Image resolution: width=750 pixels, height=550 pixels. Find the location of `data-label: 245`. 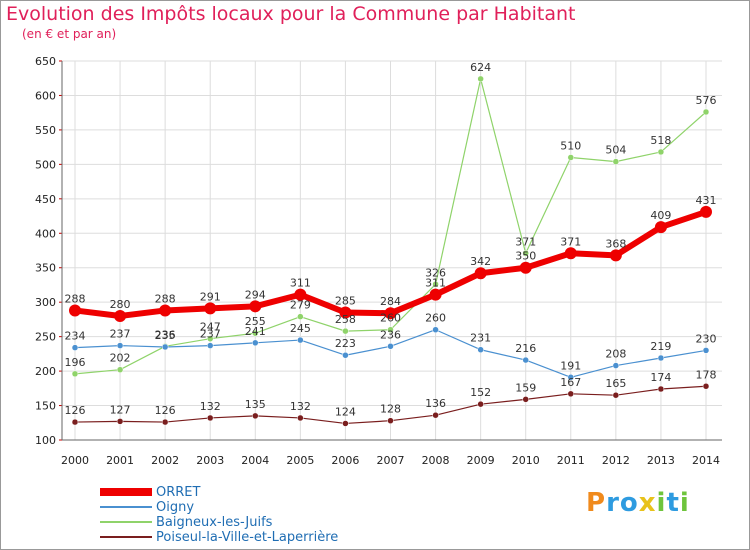

data-label: 245 is located at coordinates (300, 328).